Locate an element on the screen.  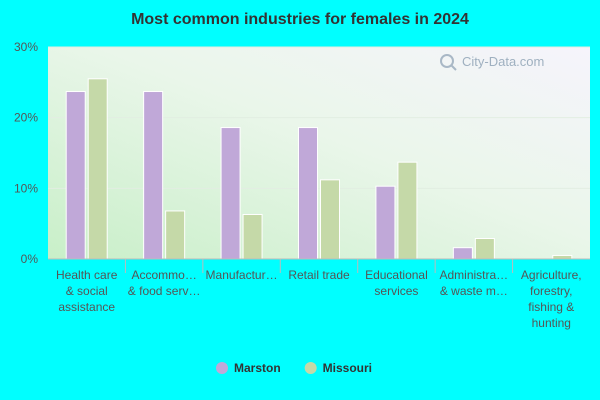
legend: Marston Missouri is located at coordinates (294, 368).